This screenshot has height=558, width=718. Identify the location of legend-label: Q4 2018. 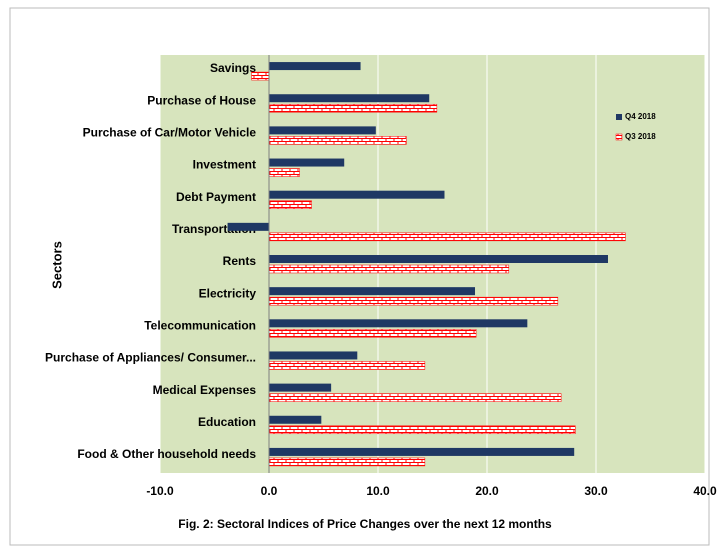
(640, 116).